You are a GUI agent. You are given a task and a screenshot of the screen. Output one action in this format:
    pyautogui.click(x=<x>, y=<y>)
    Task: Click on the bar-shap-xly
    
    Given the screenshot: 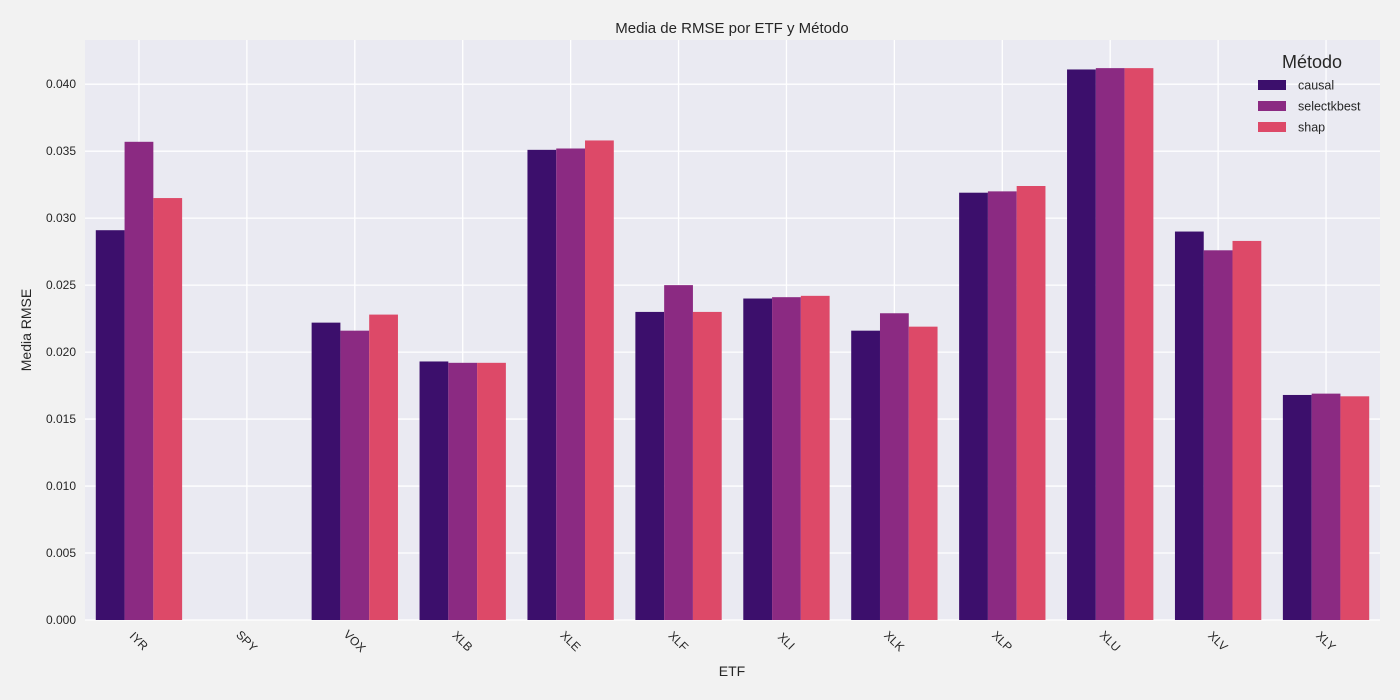 What is the action you would take?
    pyautogui.click(x=1355, y=508)
    